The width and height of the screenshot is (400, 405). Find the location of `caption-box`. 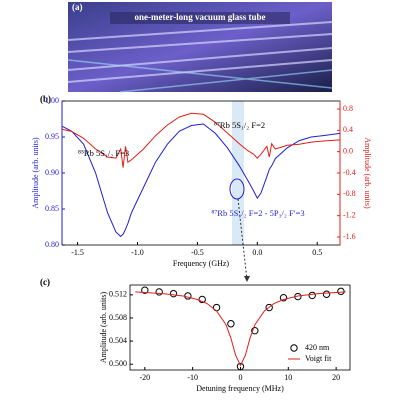

caption-box is located at coordinates (200, 18).